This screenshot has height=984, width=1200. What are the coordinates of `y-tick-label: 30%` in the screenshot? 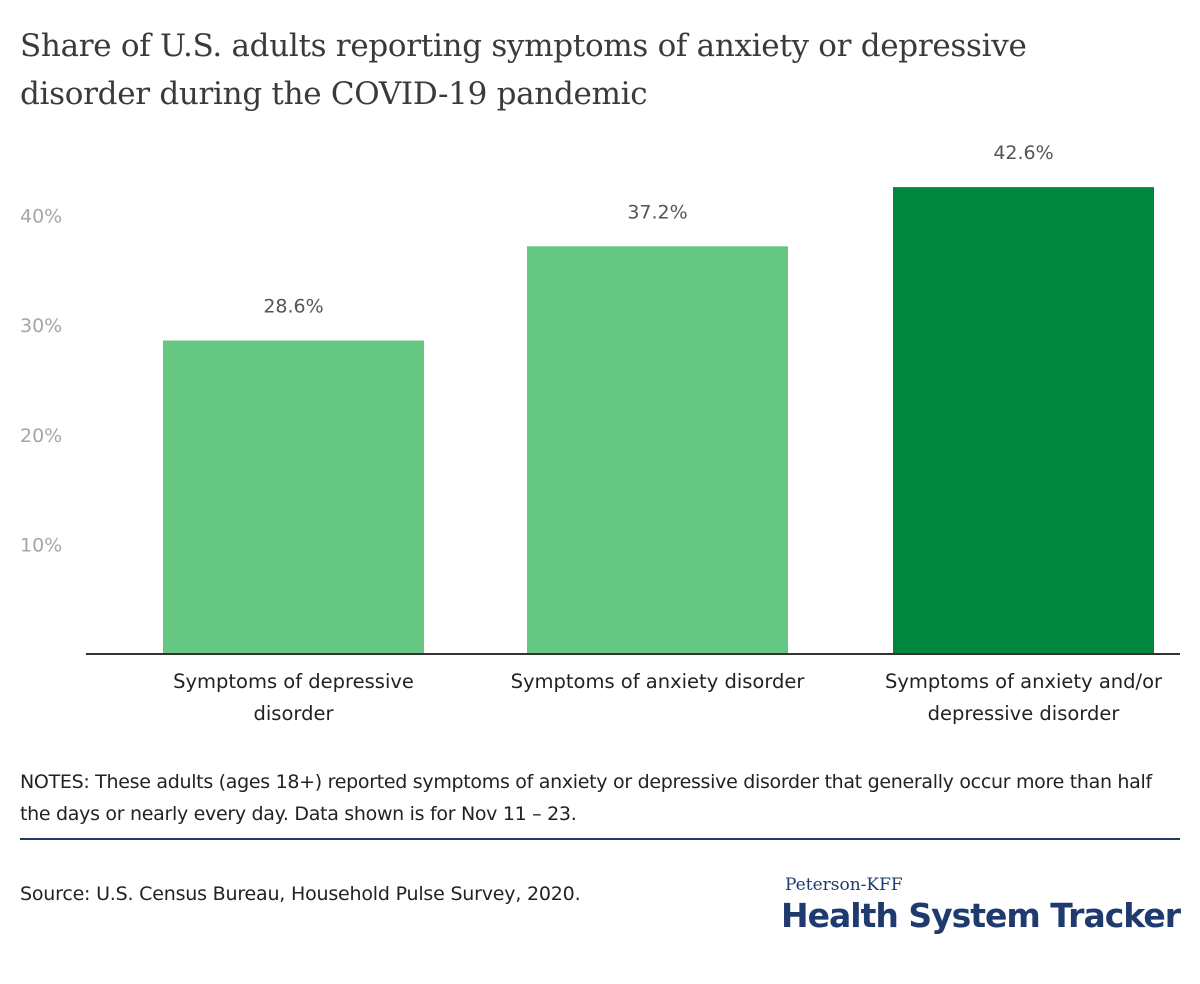 It's located at (41, 326).